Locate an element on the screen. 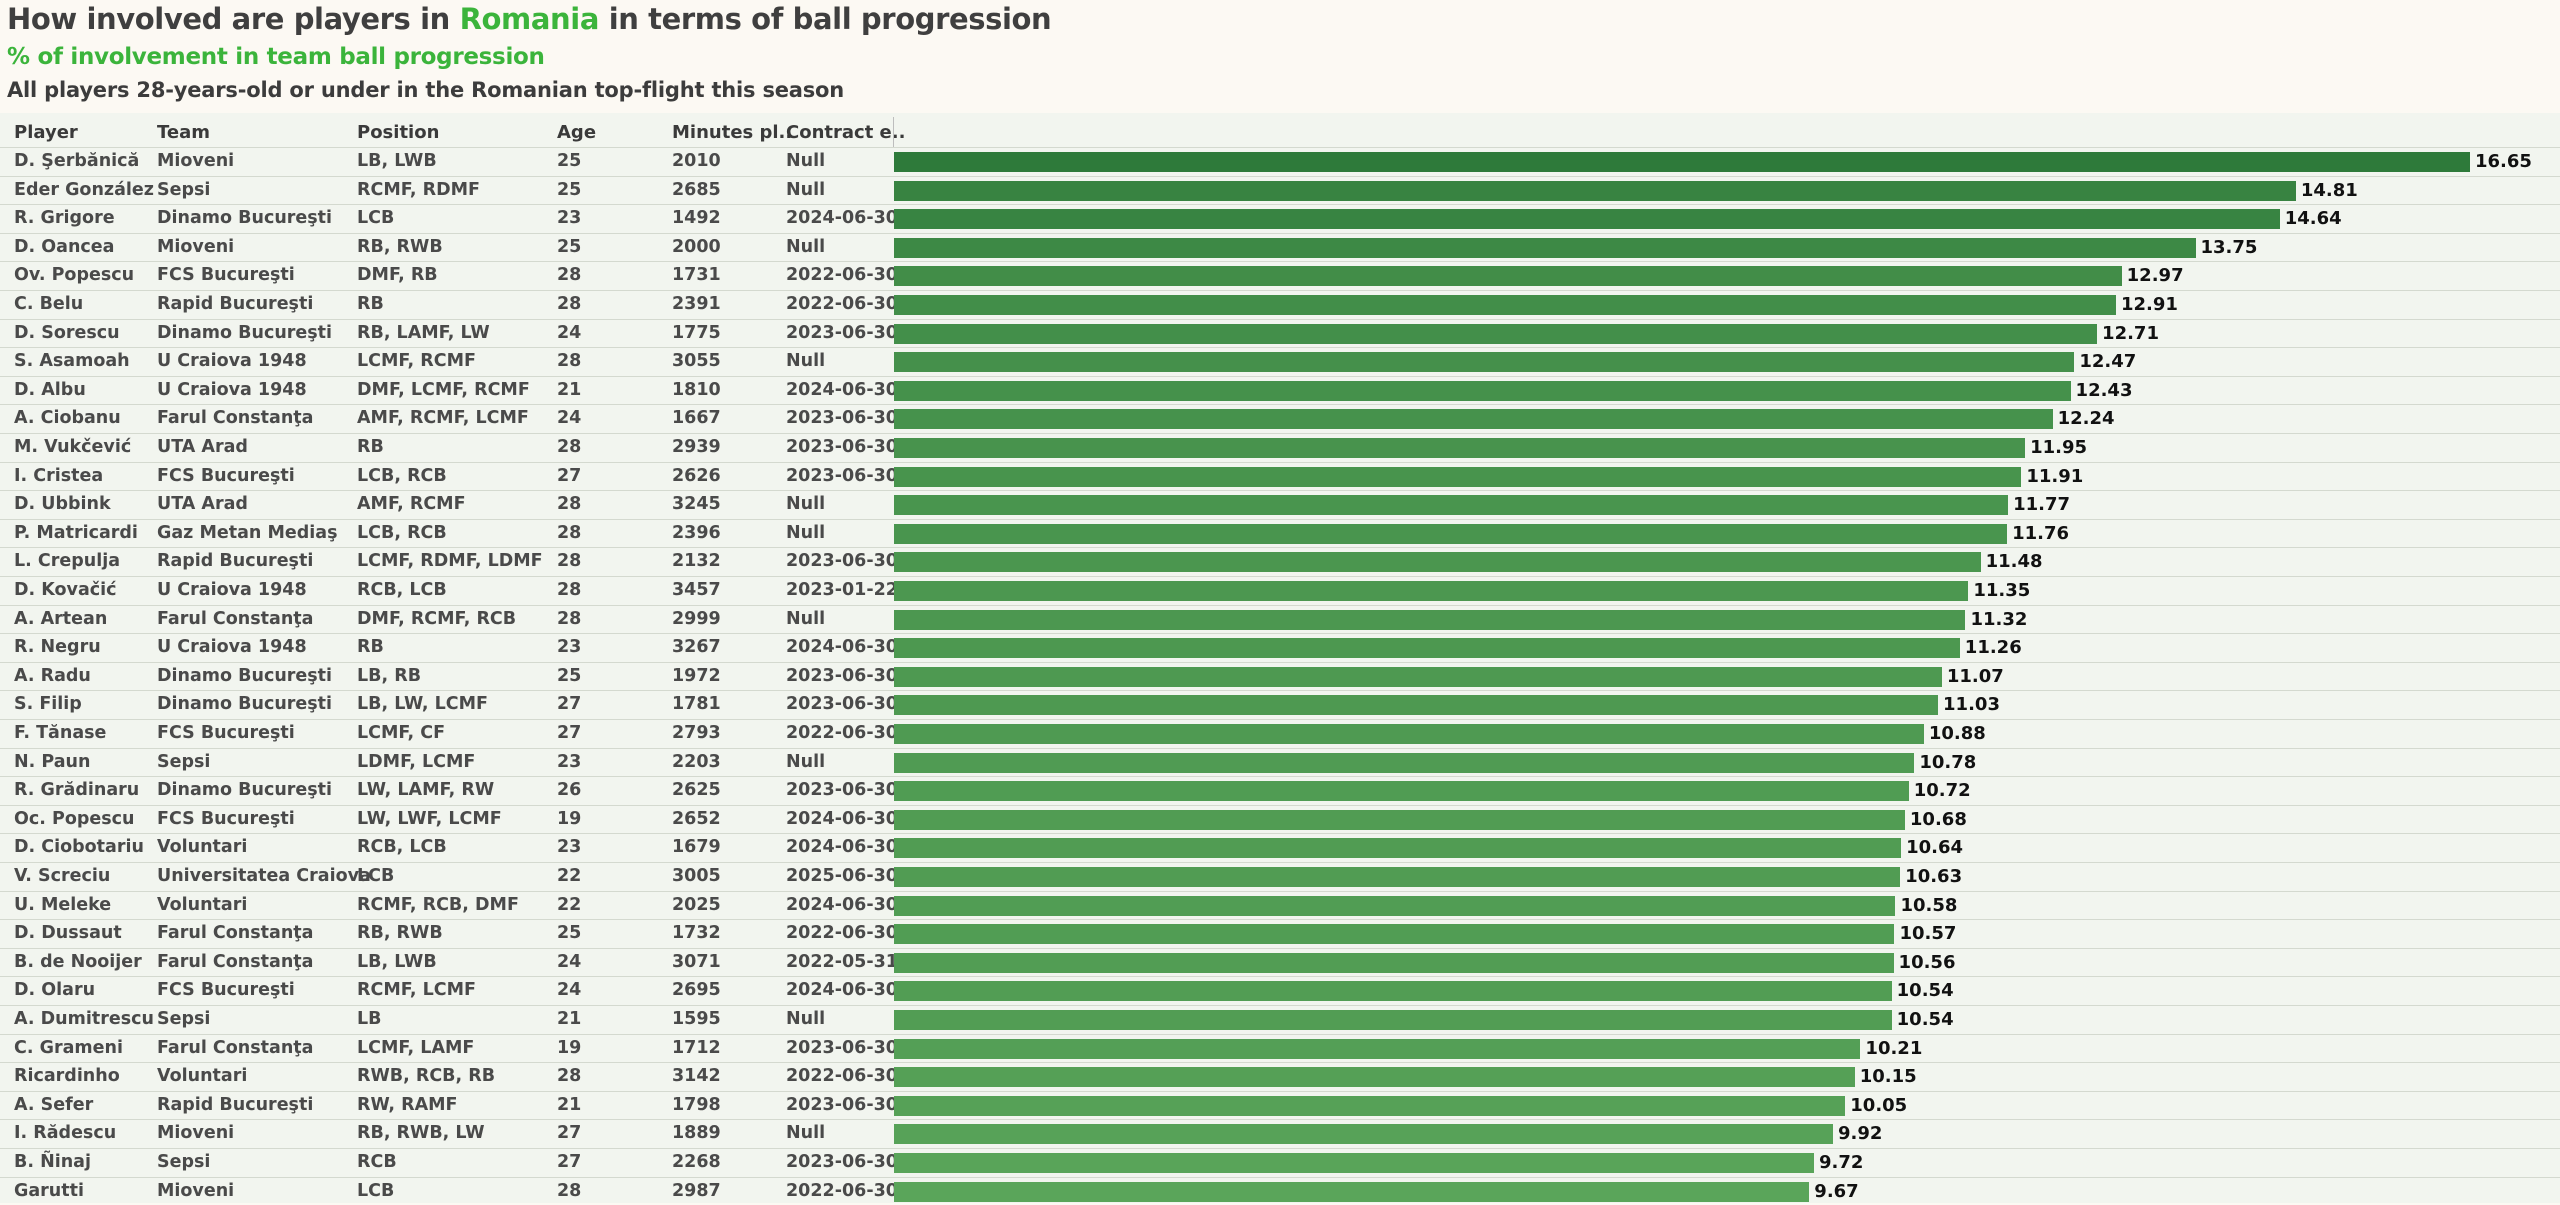 The image size is (2560, 1205). table-row: Garutti Mioveni LCB 28 2987 2022-06-30 9.67 is located at coordinates (1280, 1190).